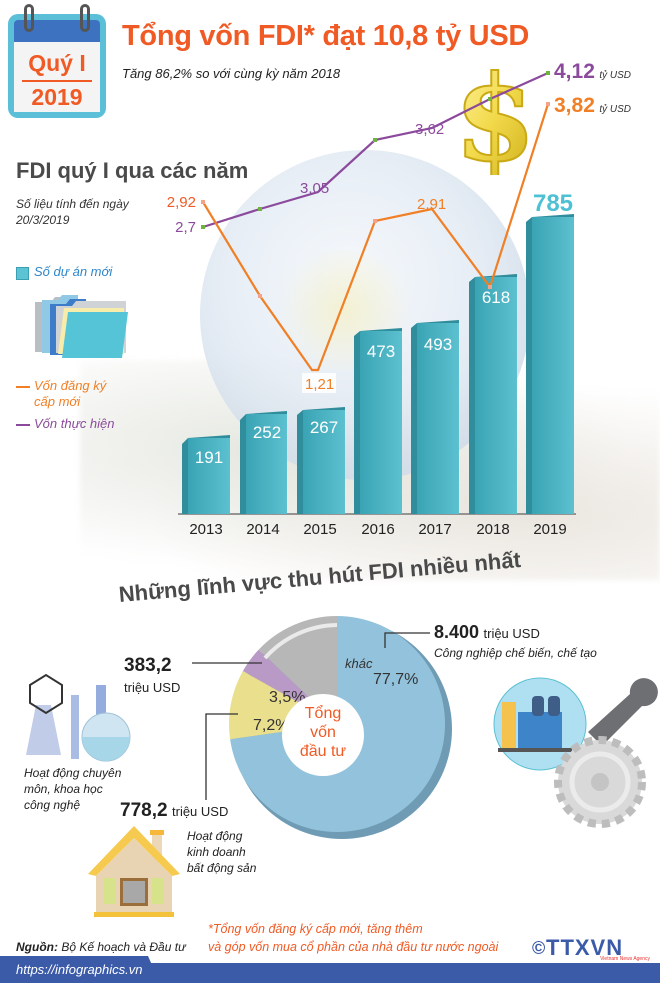 Image resolution: width=660 pixels, height=983 pixels. What do you see at coordinates (381, 351) in the screenshot?
I see `svg-text: 473` at bounding box center [381, 351].